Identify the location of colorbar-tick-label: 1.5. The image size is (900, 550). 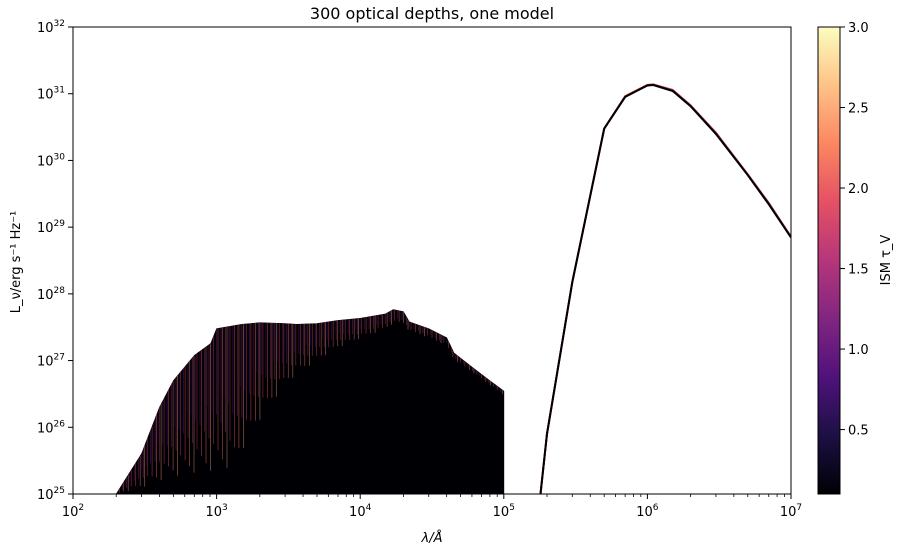
(858, 270).